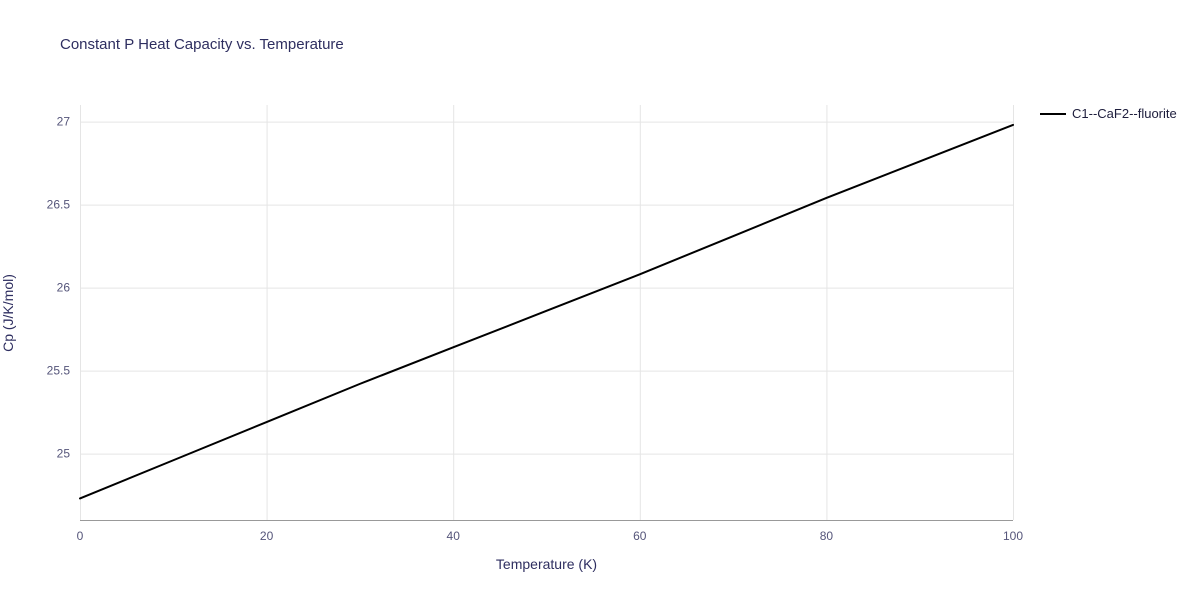 This screenshot has height=600, width=1200. I want to click on legend: C1--CaF2--fluorite, so click(1108, 113).